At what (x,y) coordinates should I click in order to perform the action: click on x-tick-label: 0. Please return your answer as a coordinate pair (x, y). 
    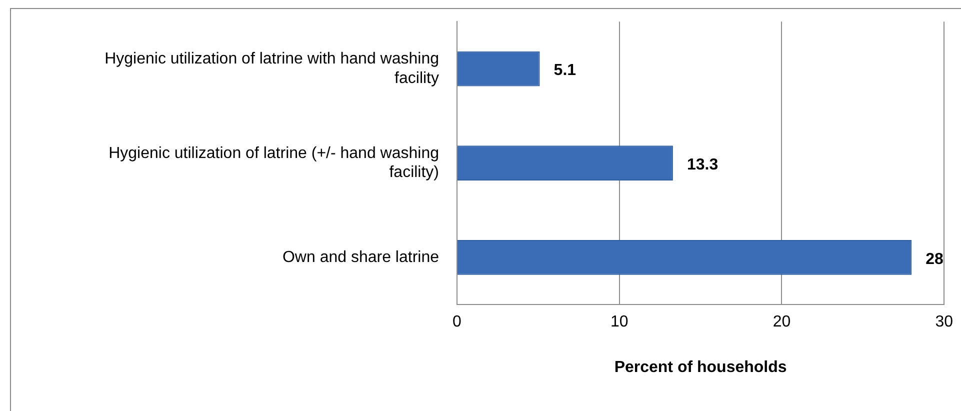
    Looking at the image, I should click on (457, 322).